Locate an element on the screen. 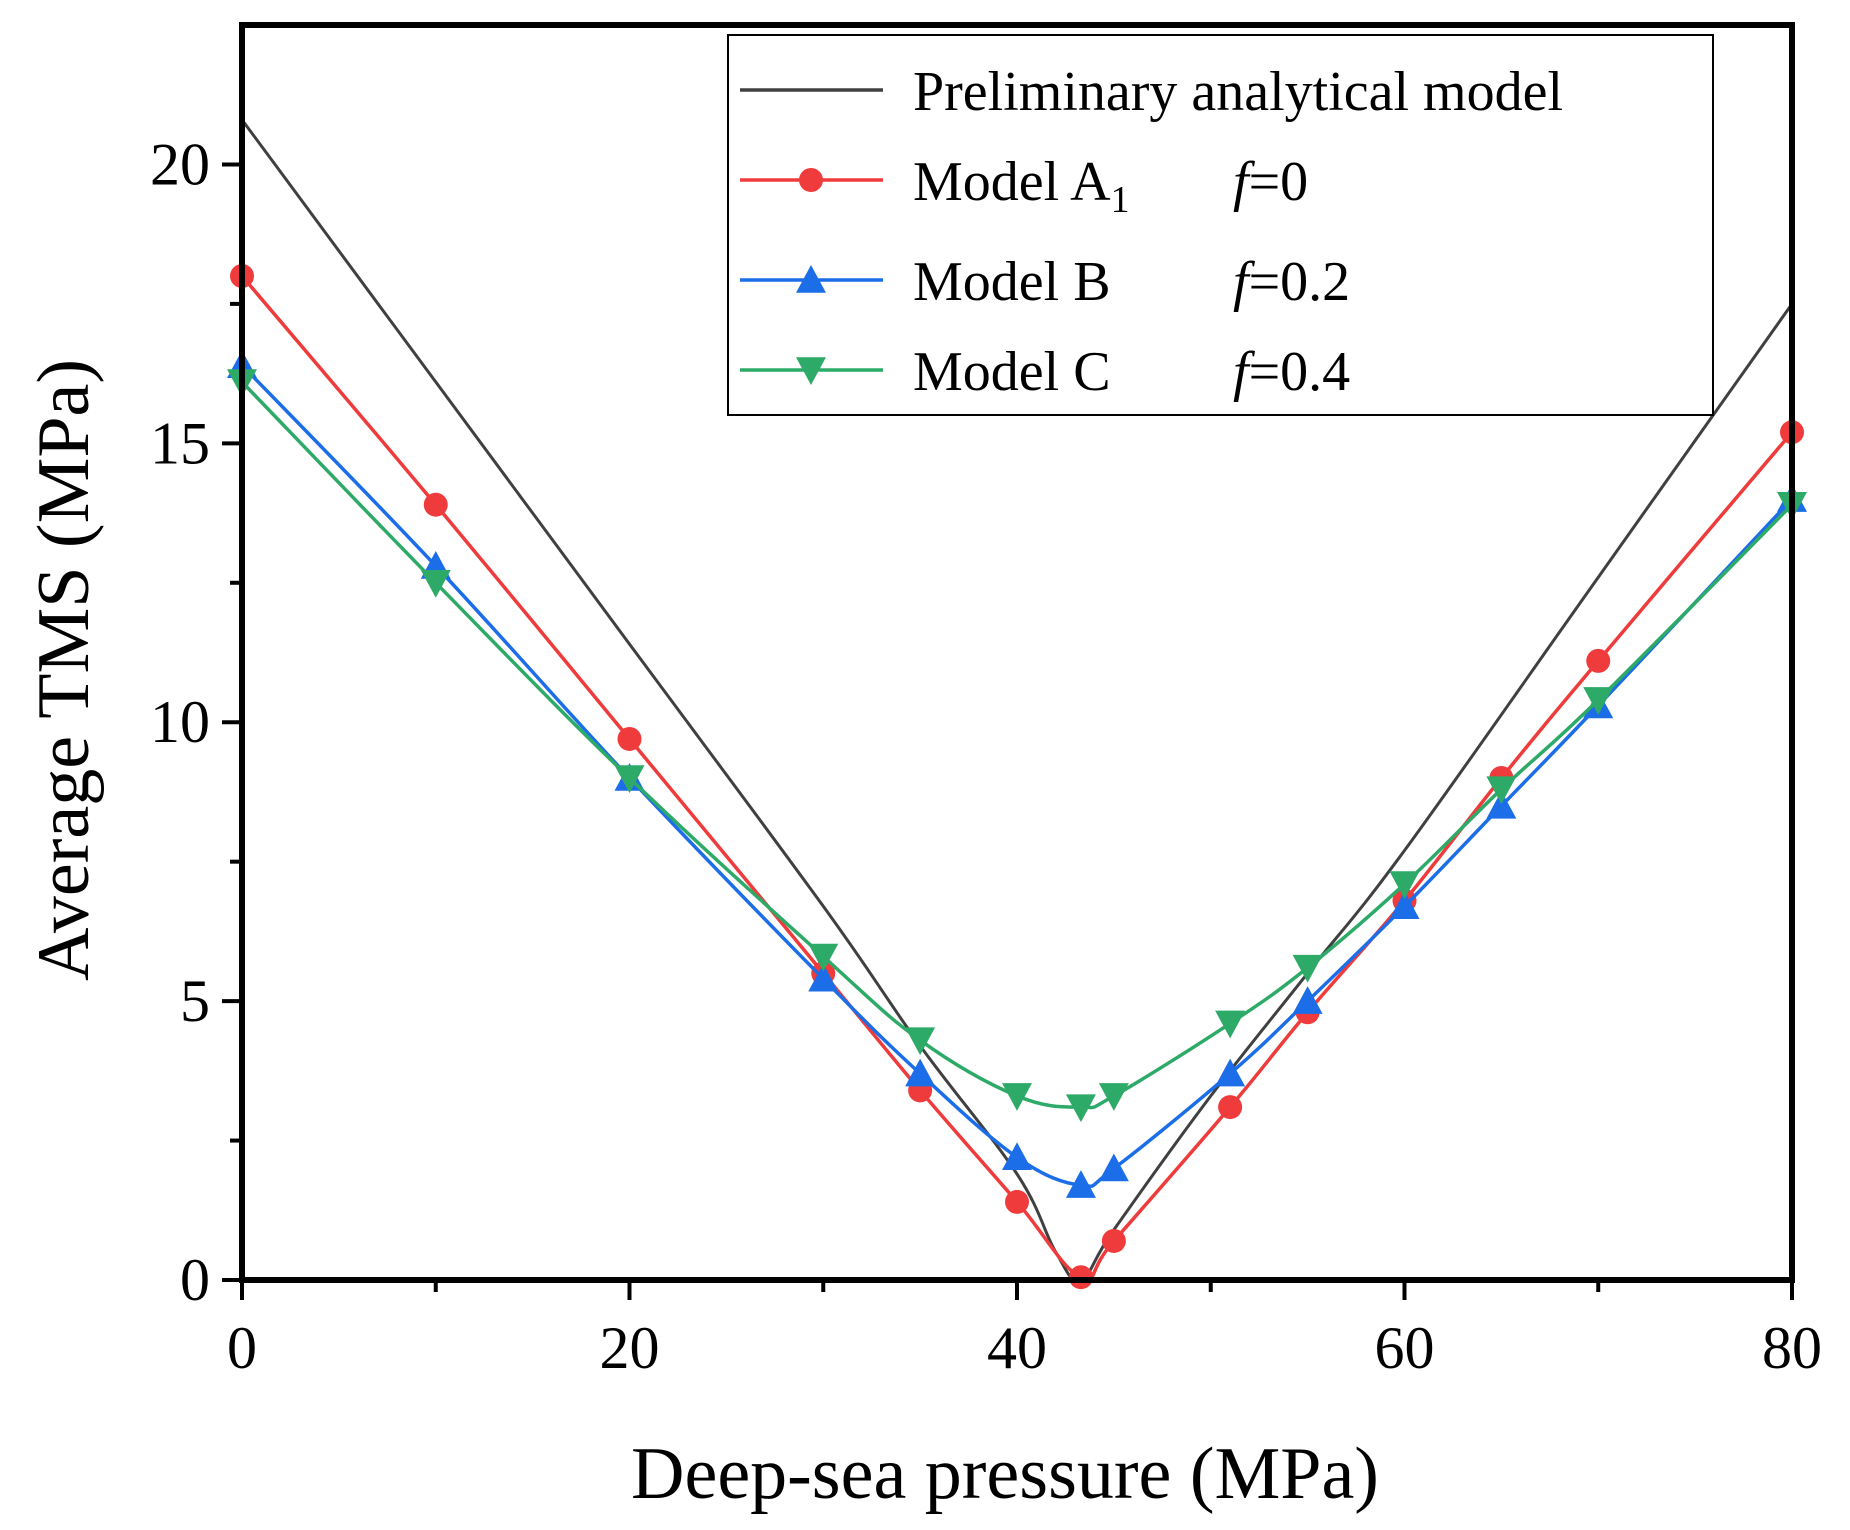 The width and height of the screenshot is (1850, 1530). x-tick-label-2: 40 is located at coordinates (1017, 1348).